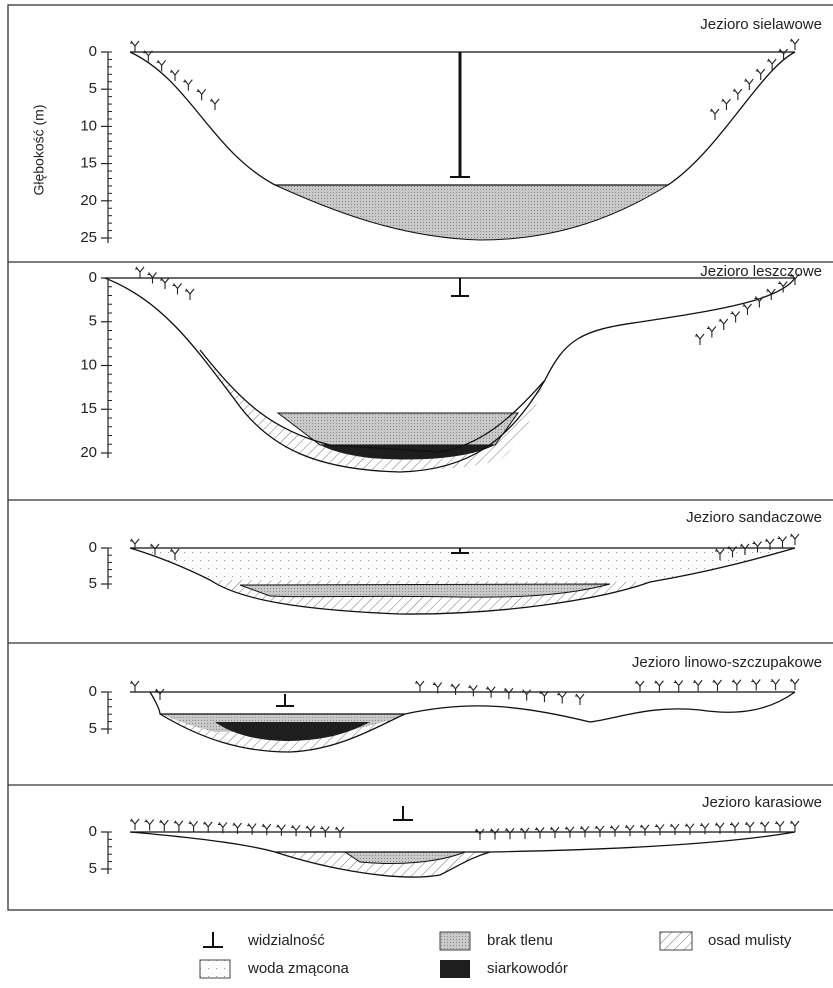 Image resolution: width=833 pixels, height=988 pixels. Describe the element at coordinates (754, 517) in the screenshot. I see `panel-title: Jezioro sandaczowe` at that location.